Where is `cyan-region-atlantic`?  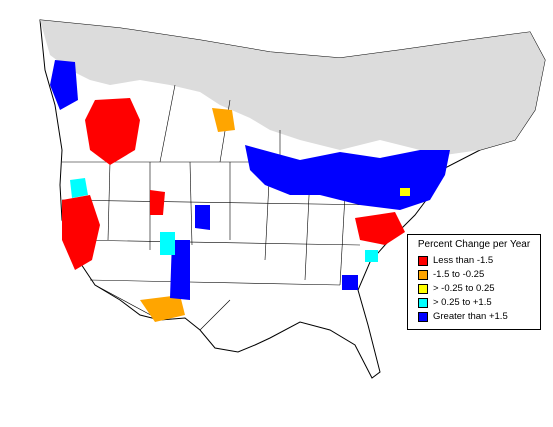 cyan-region-atlantic is located at coordinates (371, 256).